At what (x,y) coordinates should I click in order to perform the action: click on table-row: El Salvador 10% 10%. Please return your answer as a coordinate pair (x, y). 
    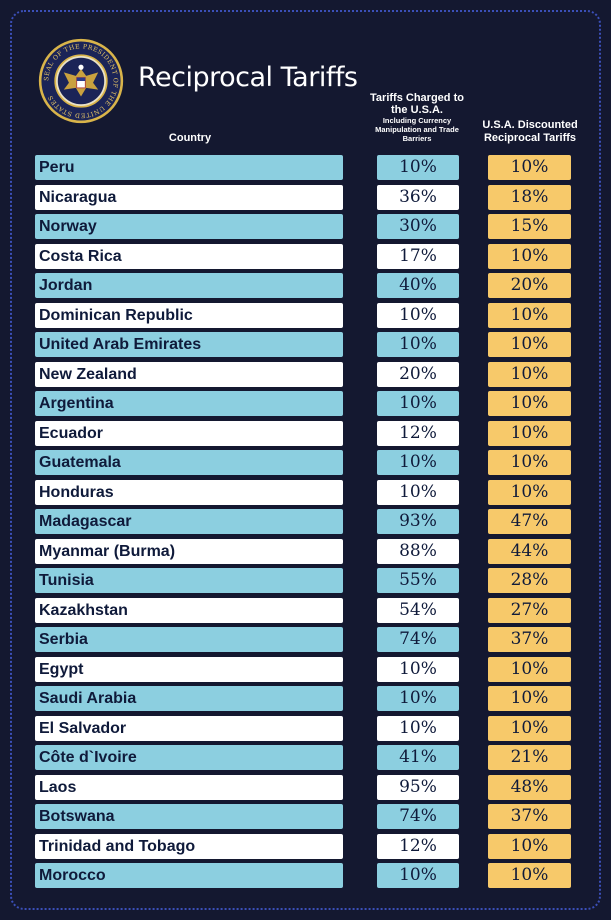
    Looking at the image, I should click on (305, 730).